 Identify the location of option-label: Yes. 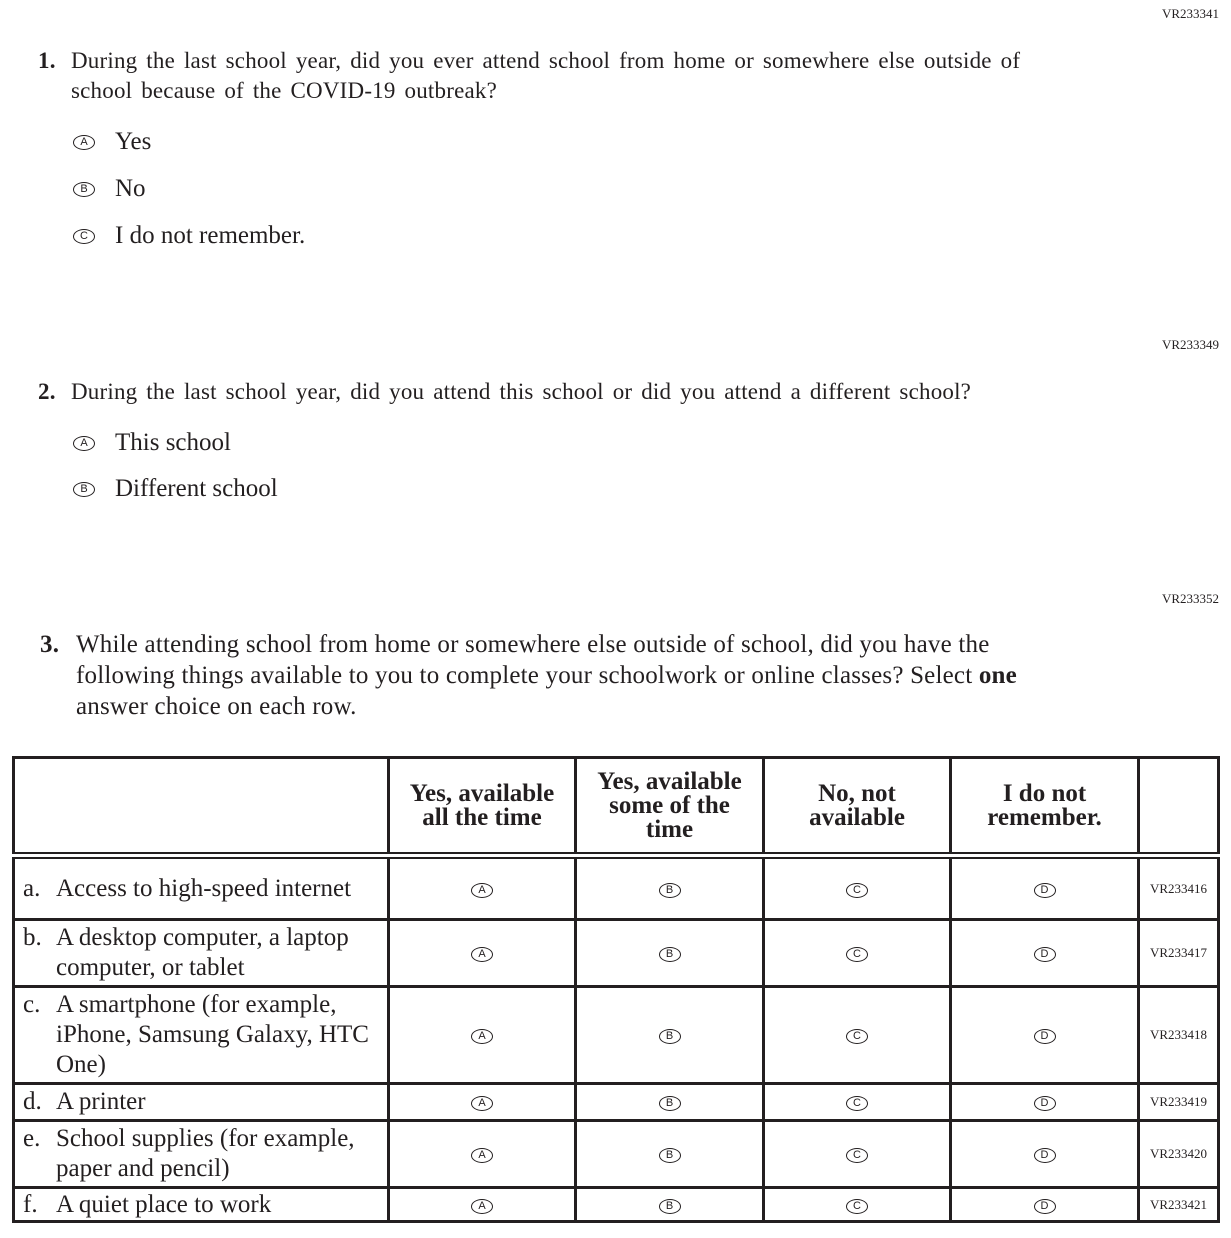
(133, 141).